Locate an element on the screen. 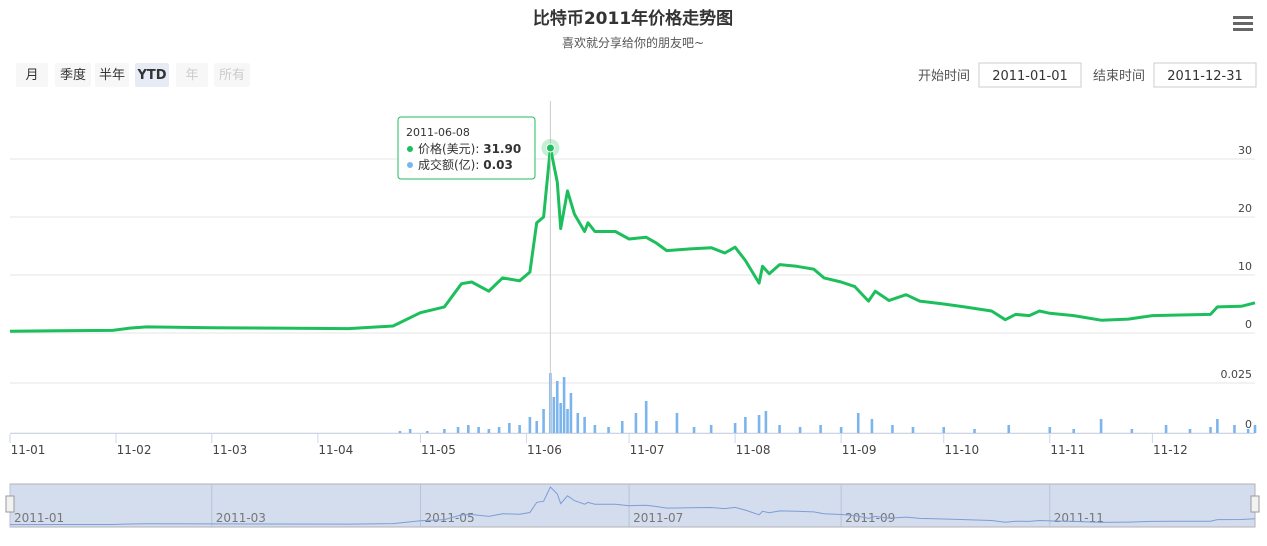  navigator-label: 2011-01 is located at coordinates (39, 518).